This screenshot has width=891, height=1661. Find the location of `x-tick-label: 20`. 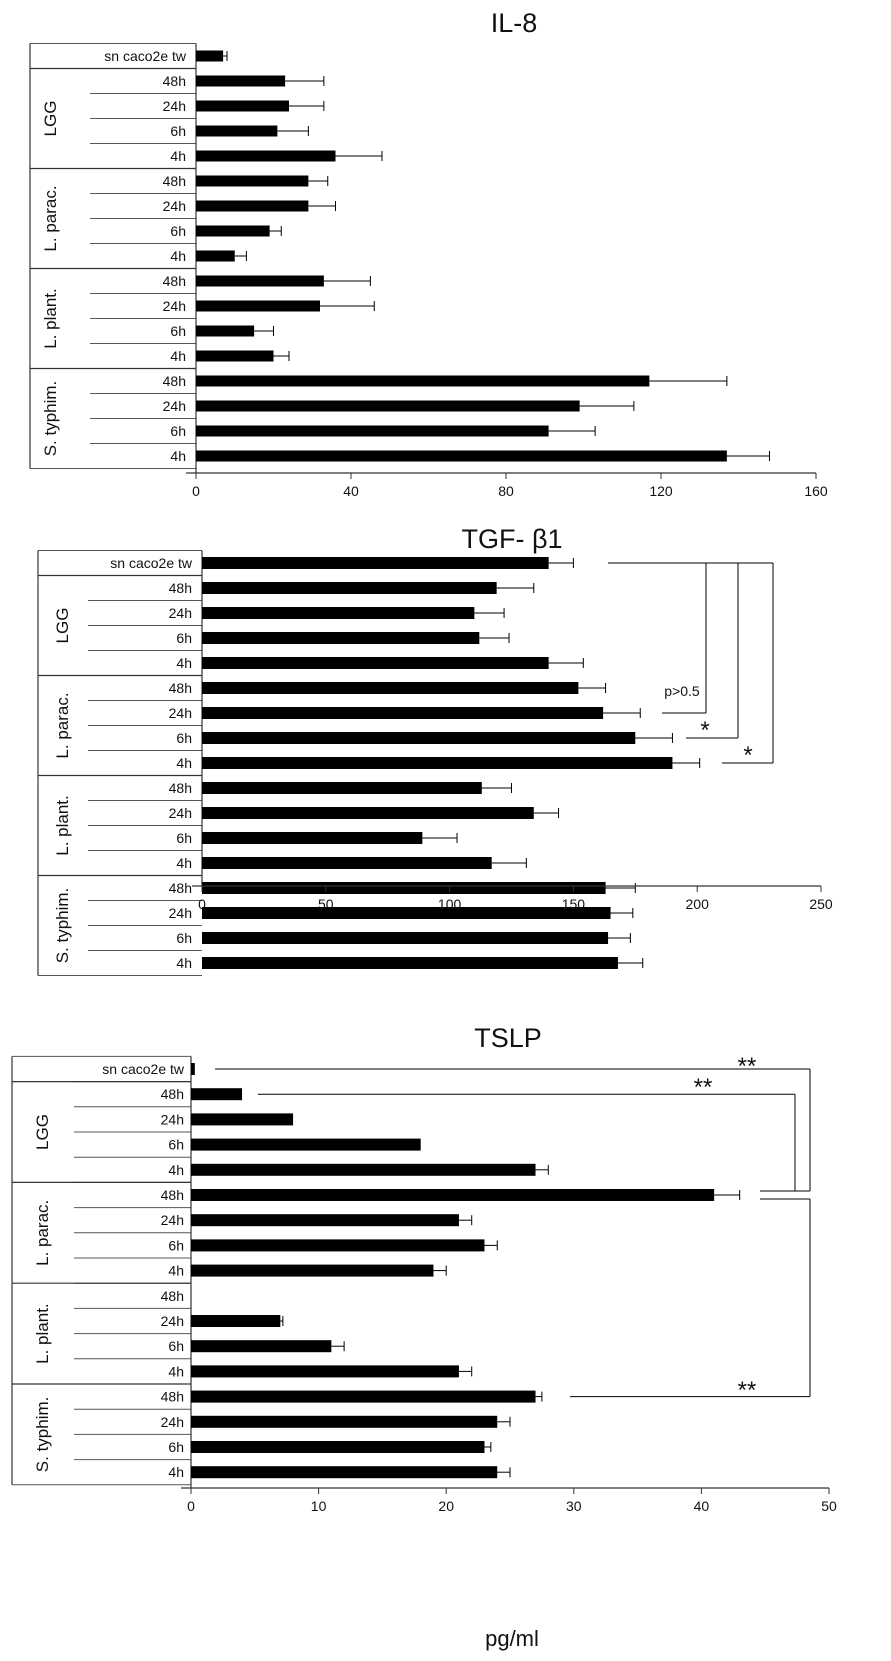

x-tick-label: 20 is located at coordinates (446, 1506).